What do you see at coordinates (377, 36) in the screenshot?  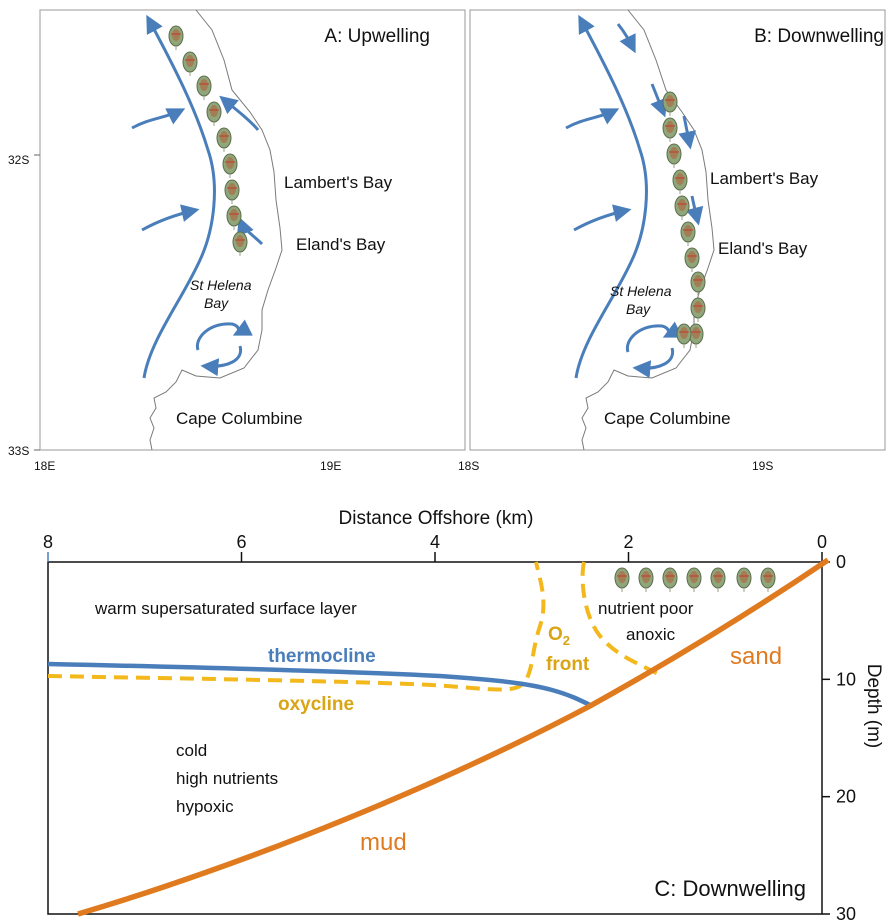 I see `panel-a-title: A: Upwelling` at bounding box center [377, 36].